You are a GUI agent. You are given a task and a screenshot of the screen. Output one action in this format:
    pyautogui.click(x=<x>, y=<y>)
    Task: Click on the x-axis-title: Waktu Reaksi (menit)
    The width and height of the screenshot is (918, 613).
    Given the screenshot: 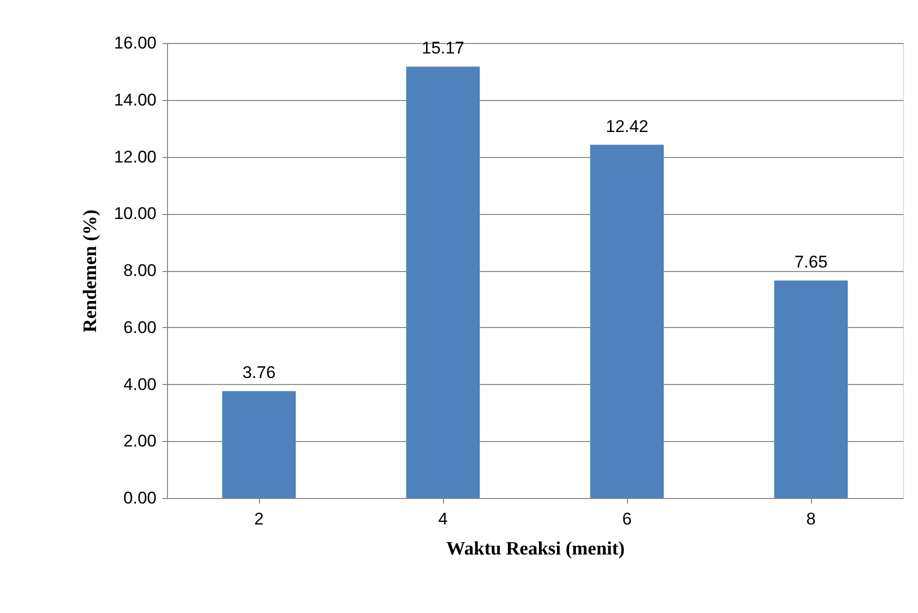 What is the action you would take?
    pyautogui.click(x=535, y=549)
    